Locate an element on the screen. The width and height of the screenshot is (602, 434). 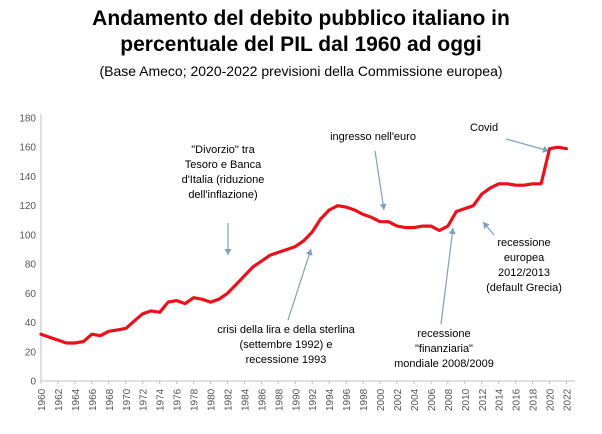
x-tick-label: 1974 is located at coordinates (161, 399).